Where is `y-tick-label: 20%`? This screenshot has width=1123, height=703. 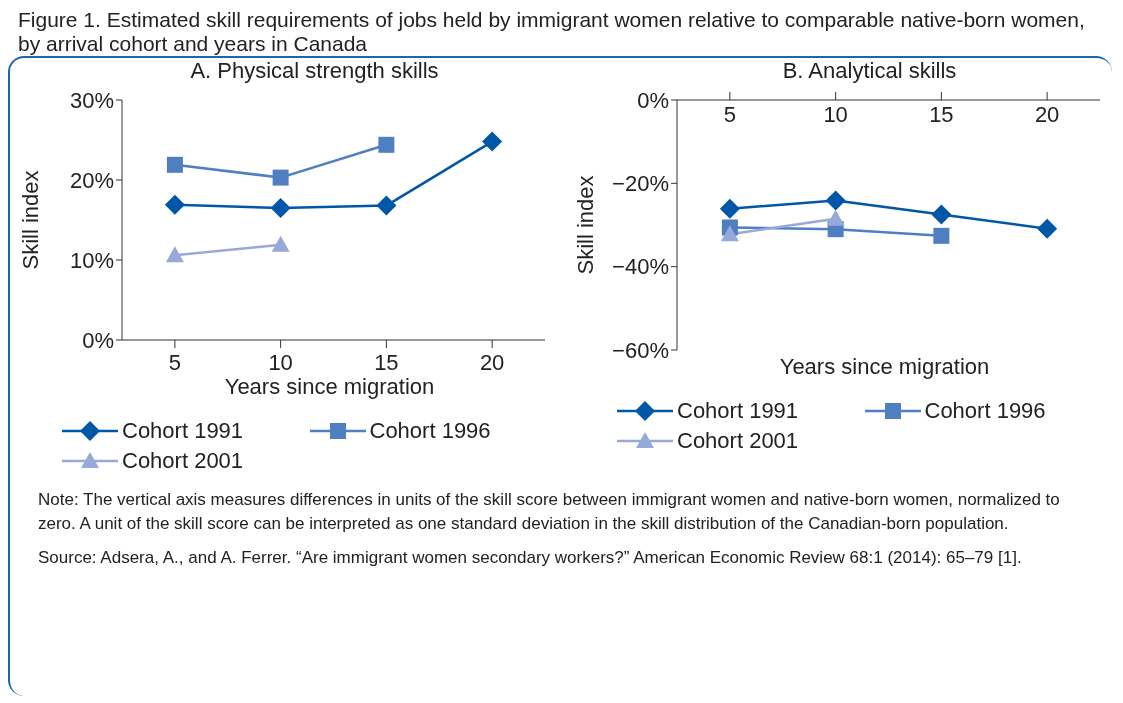 y-tick-label: 20% is located at coordinates (91, 180).